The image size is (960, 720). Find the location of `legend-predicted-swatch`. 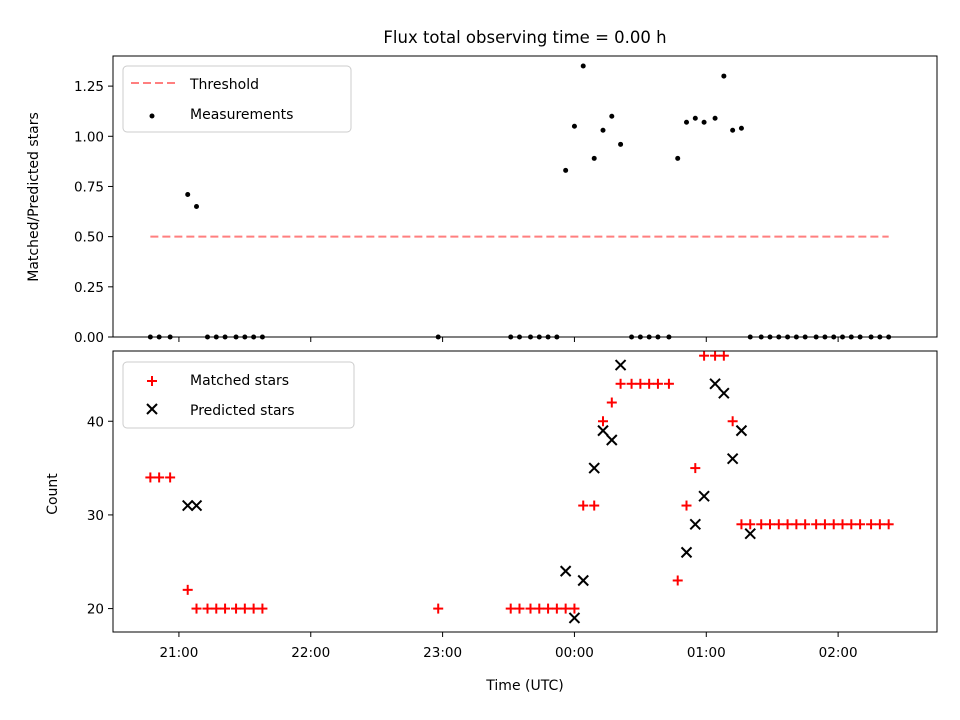

legend-predicted-swatch is located at coordinates (152, 409).